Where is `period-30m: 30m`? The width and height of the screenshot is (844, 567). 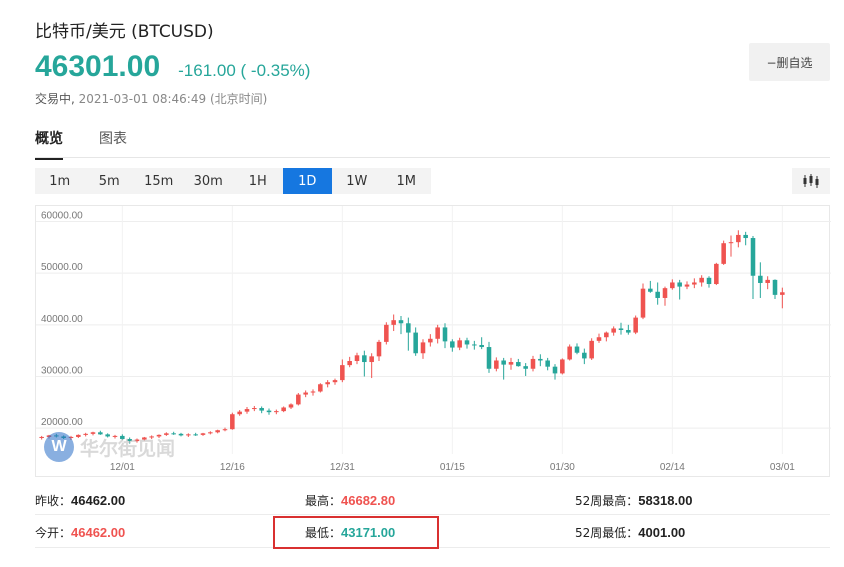
period-30m: 30m is located at coordinates (208, 181).